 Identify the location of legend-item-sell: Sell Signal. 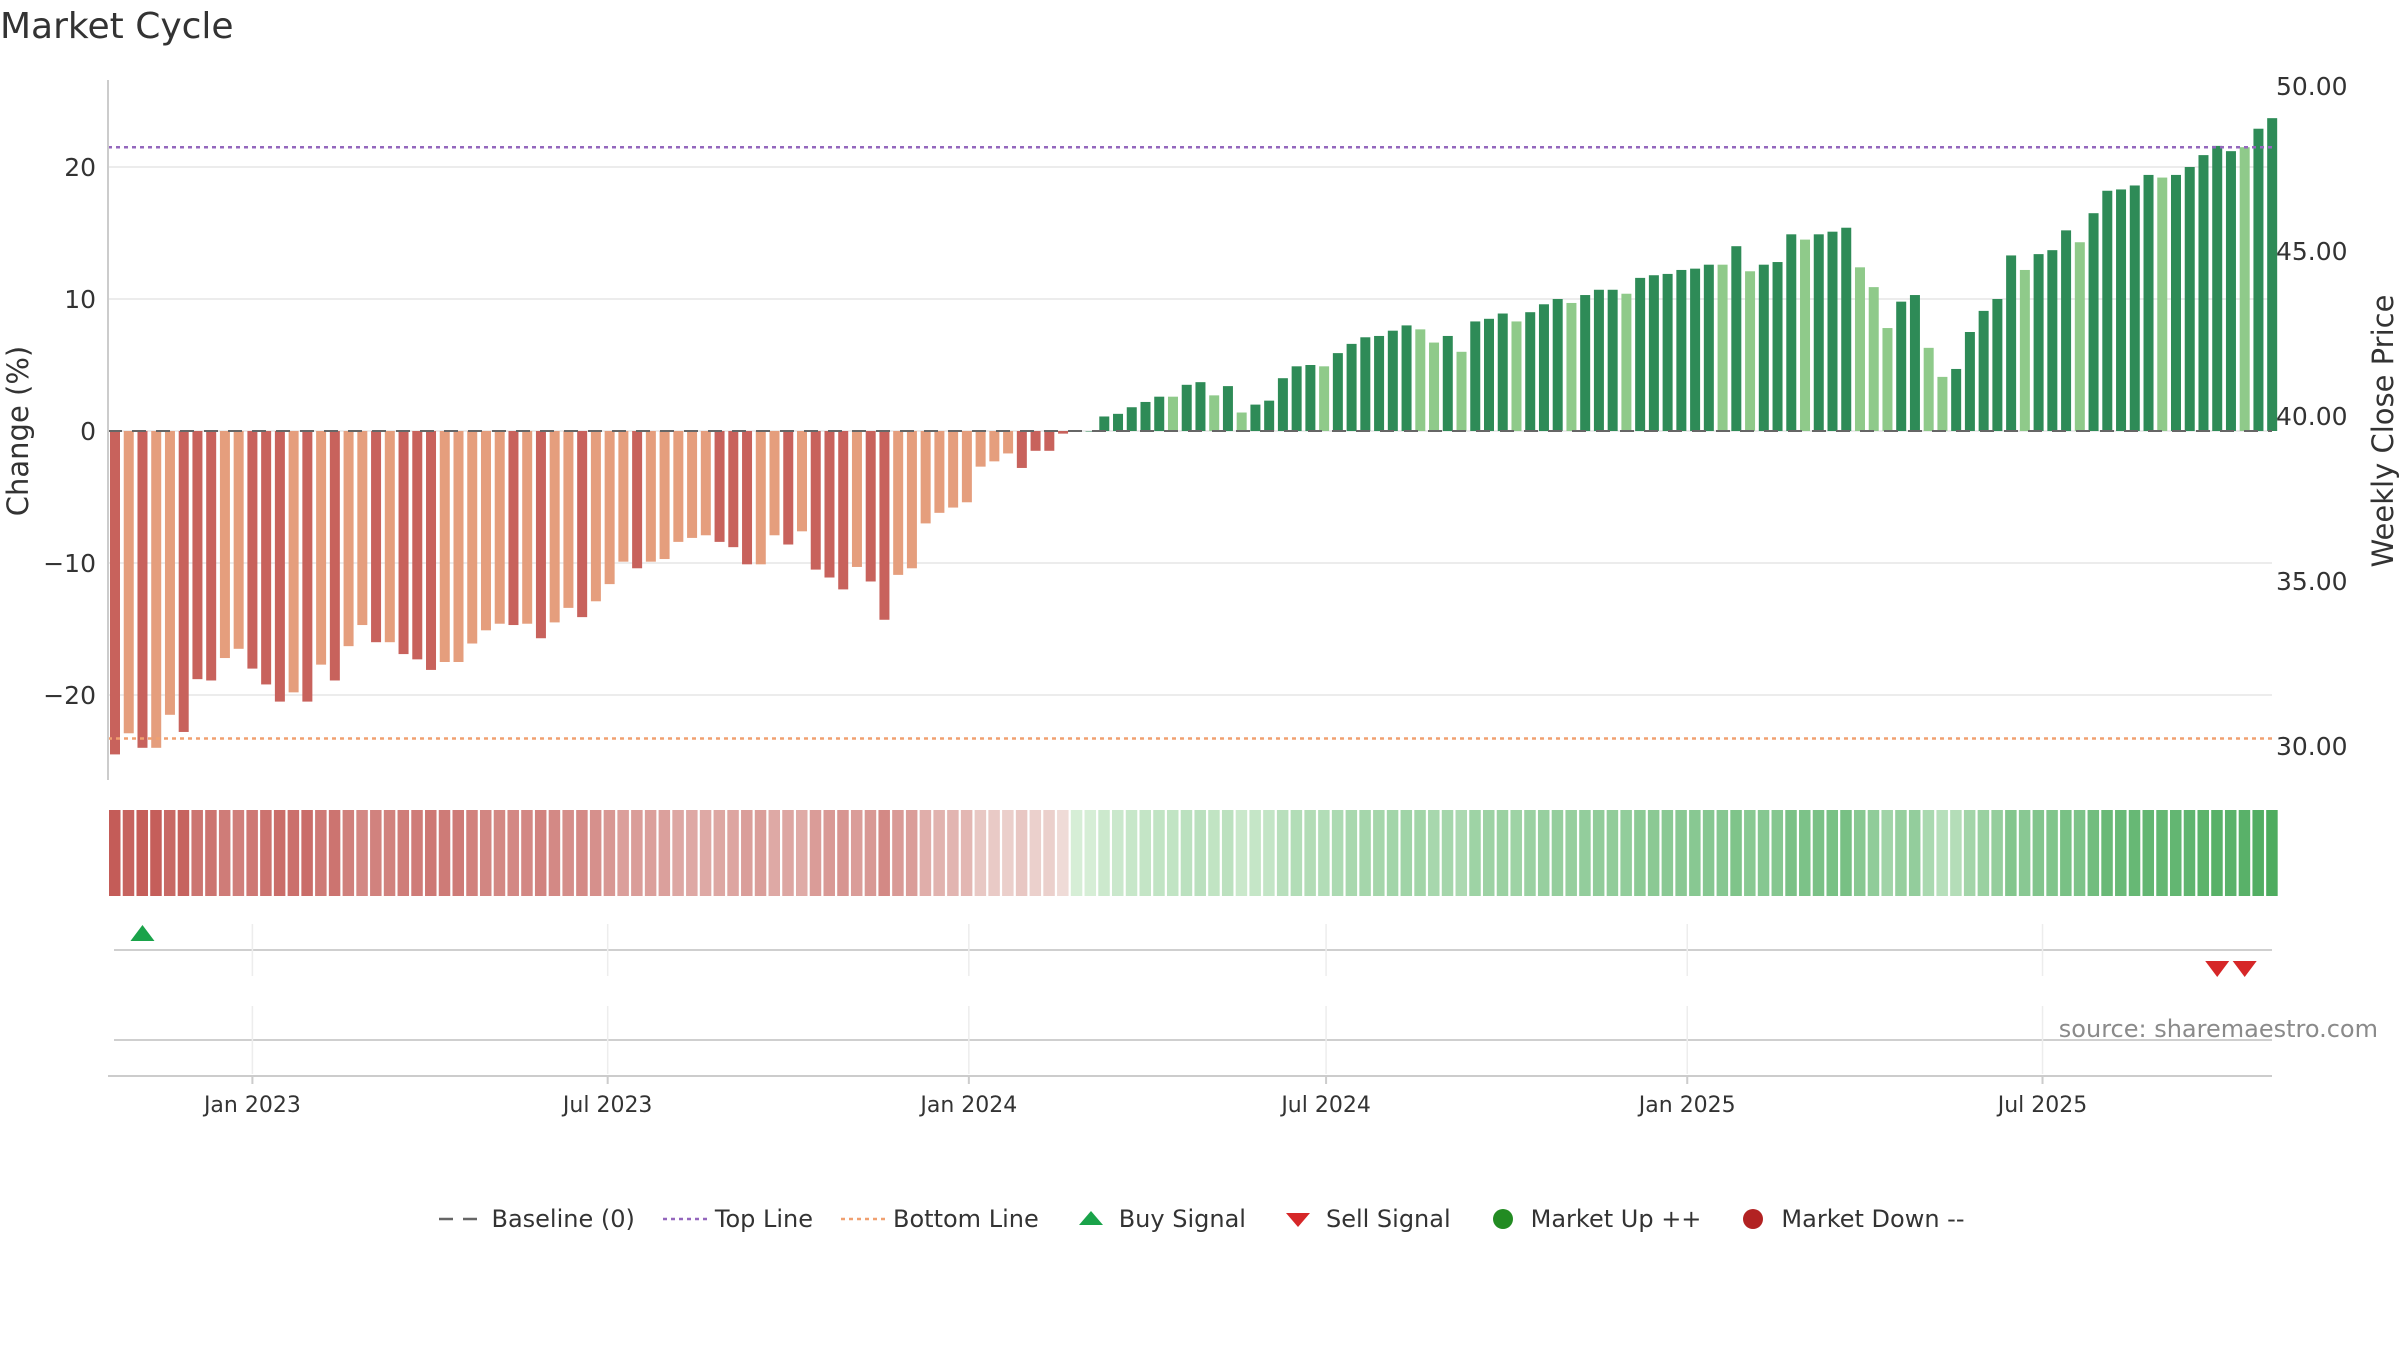
(1360, 1219).